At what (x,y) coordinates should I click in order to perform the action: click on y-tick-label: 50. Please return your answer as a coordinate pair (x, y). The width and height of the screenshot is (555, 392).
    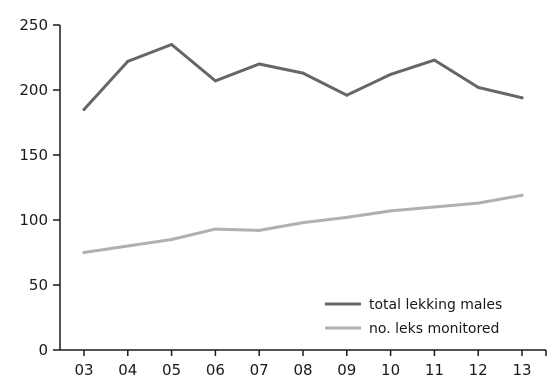
    Looking at the image, I should click on (38, 285).